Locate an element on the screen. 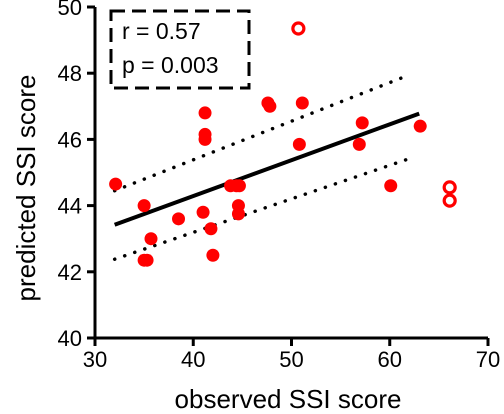  y-tick-label: 44 is located at coordinates (70, 206).